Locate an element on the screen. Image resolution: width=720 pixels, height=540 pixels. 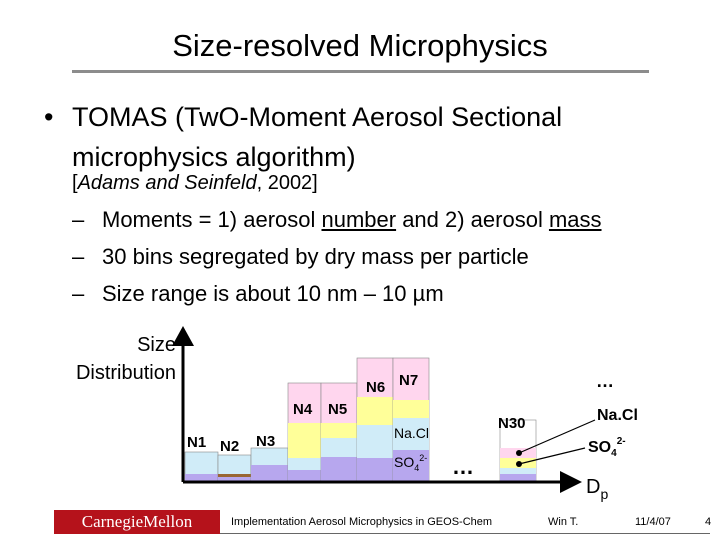
bin-n6 is located at coordinates (375, 420).